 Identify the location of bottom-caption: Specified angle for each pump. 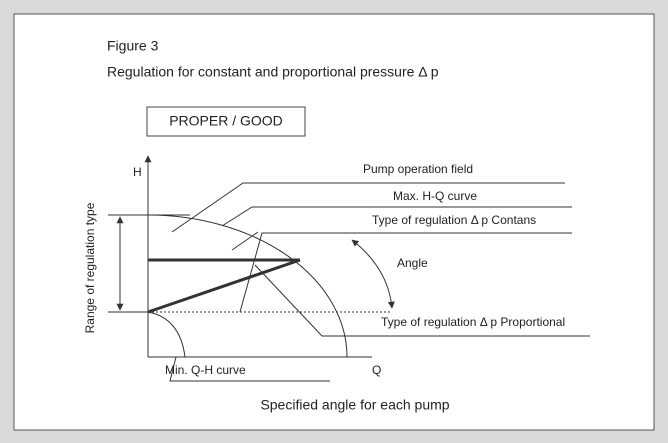
(354, 405).